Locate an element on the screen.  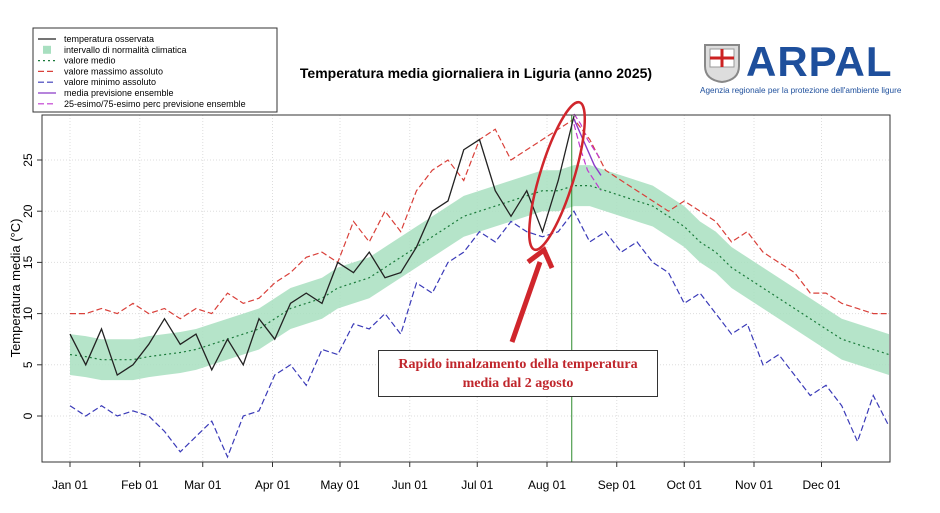
legend-item-label: media previsione ensemble is located at coordinates (119, 93).